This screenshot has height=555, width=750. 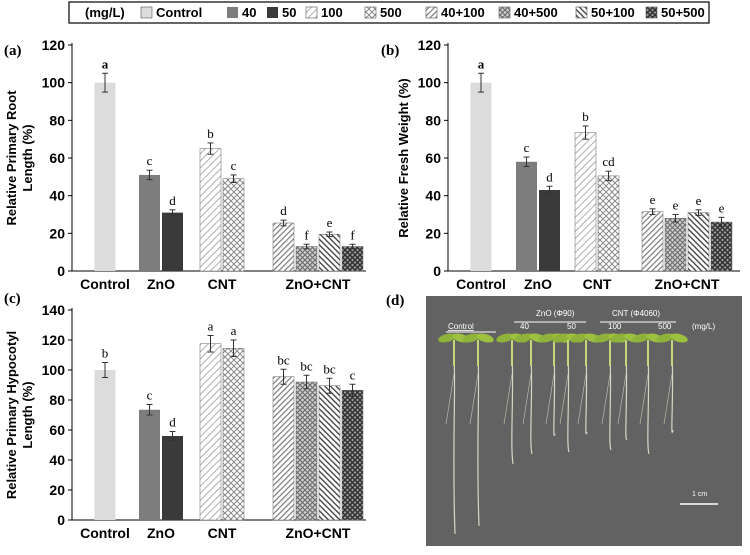 What do you see at coordinates (615, 326) in the screenshot?
I see `photo-label-100: 100` at bounding box center [615, 326].